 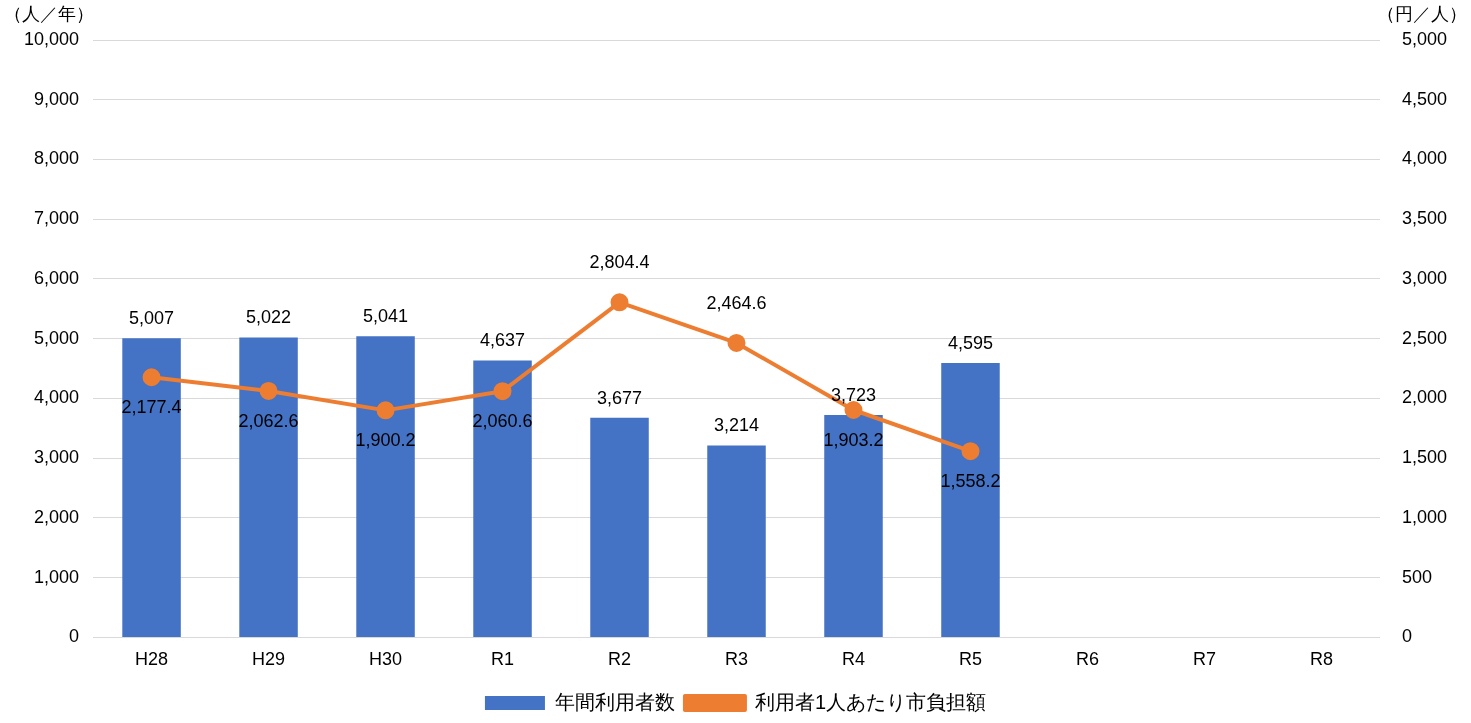 I want to click on data-label: 1,903.2, so click(x=853, y=439).